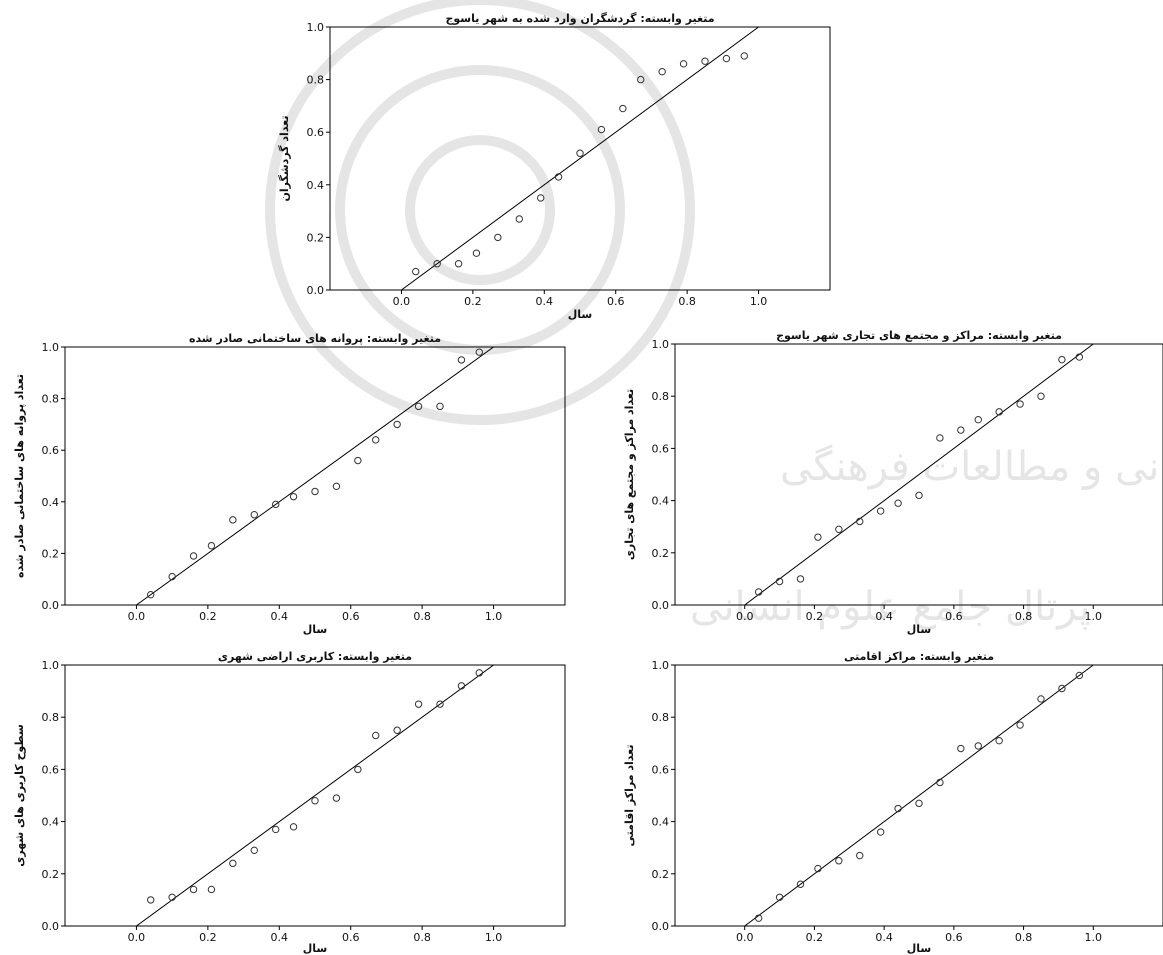 The width and height of the screenshot is (1163, 955). What do you see at coordinates (19, 795) in the screenshot?
I see `y-axis-label: سطوح کاربری های شهری` at bounding box center [19, 795].